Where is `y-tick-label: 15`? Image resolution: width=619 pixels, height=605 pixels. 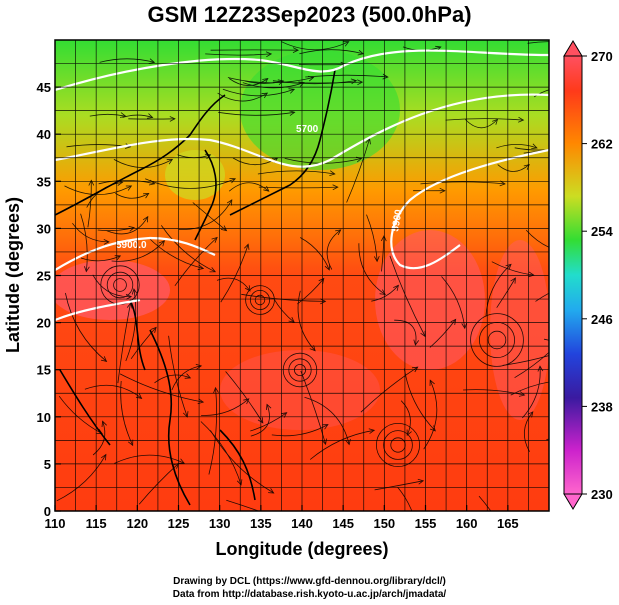
y-tick-label: 15 is located at coordinates (44, 370).